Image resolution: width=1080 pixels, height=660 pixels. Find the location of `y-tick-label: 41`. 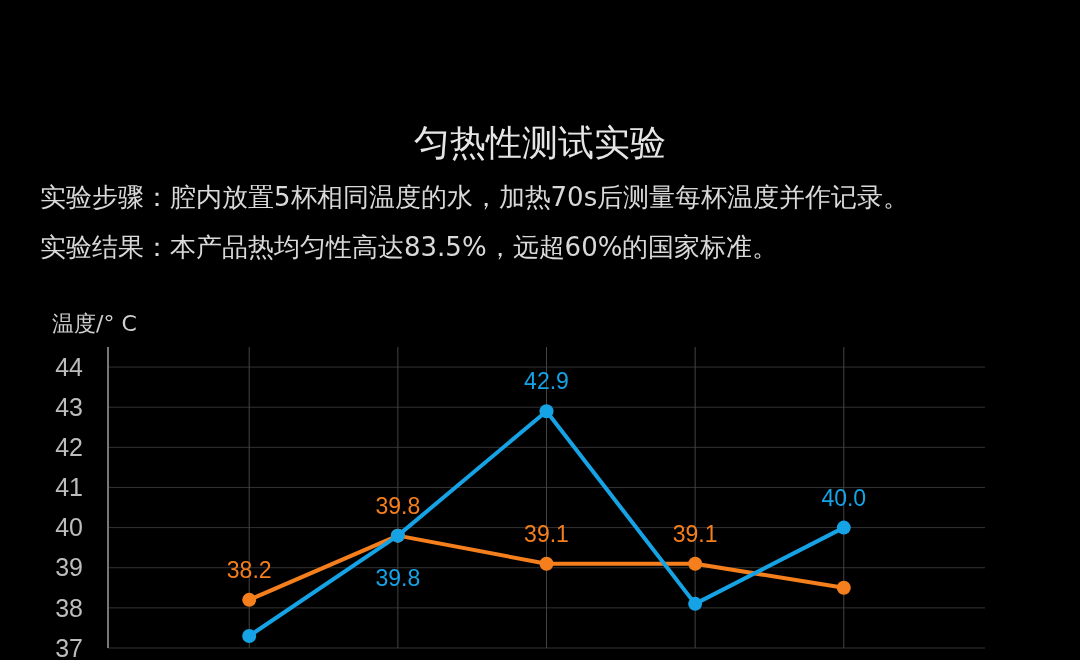

y-tick-label: 41 is located at coordinates (69, 487).